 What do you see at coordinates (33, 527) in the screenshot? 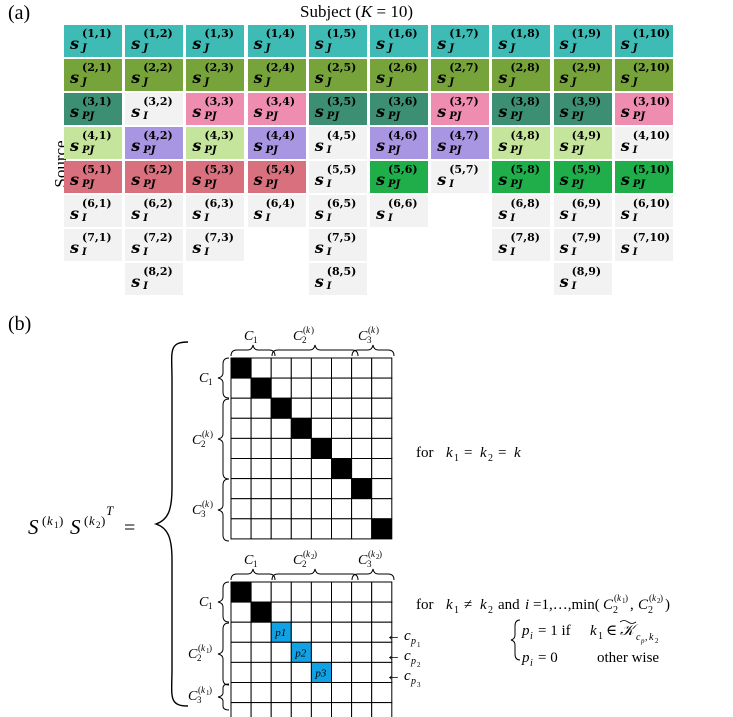
I see `svg-text: S` at bounding box center [33, 527].